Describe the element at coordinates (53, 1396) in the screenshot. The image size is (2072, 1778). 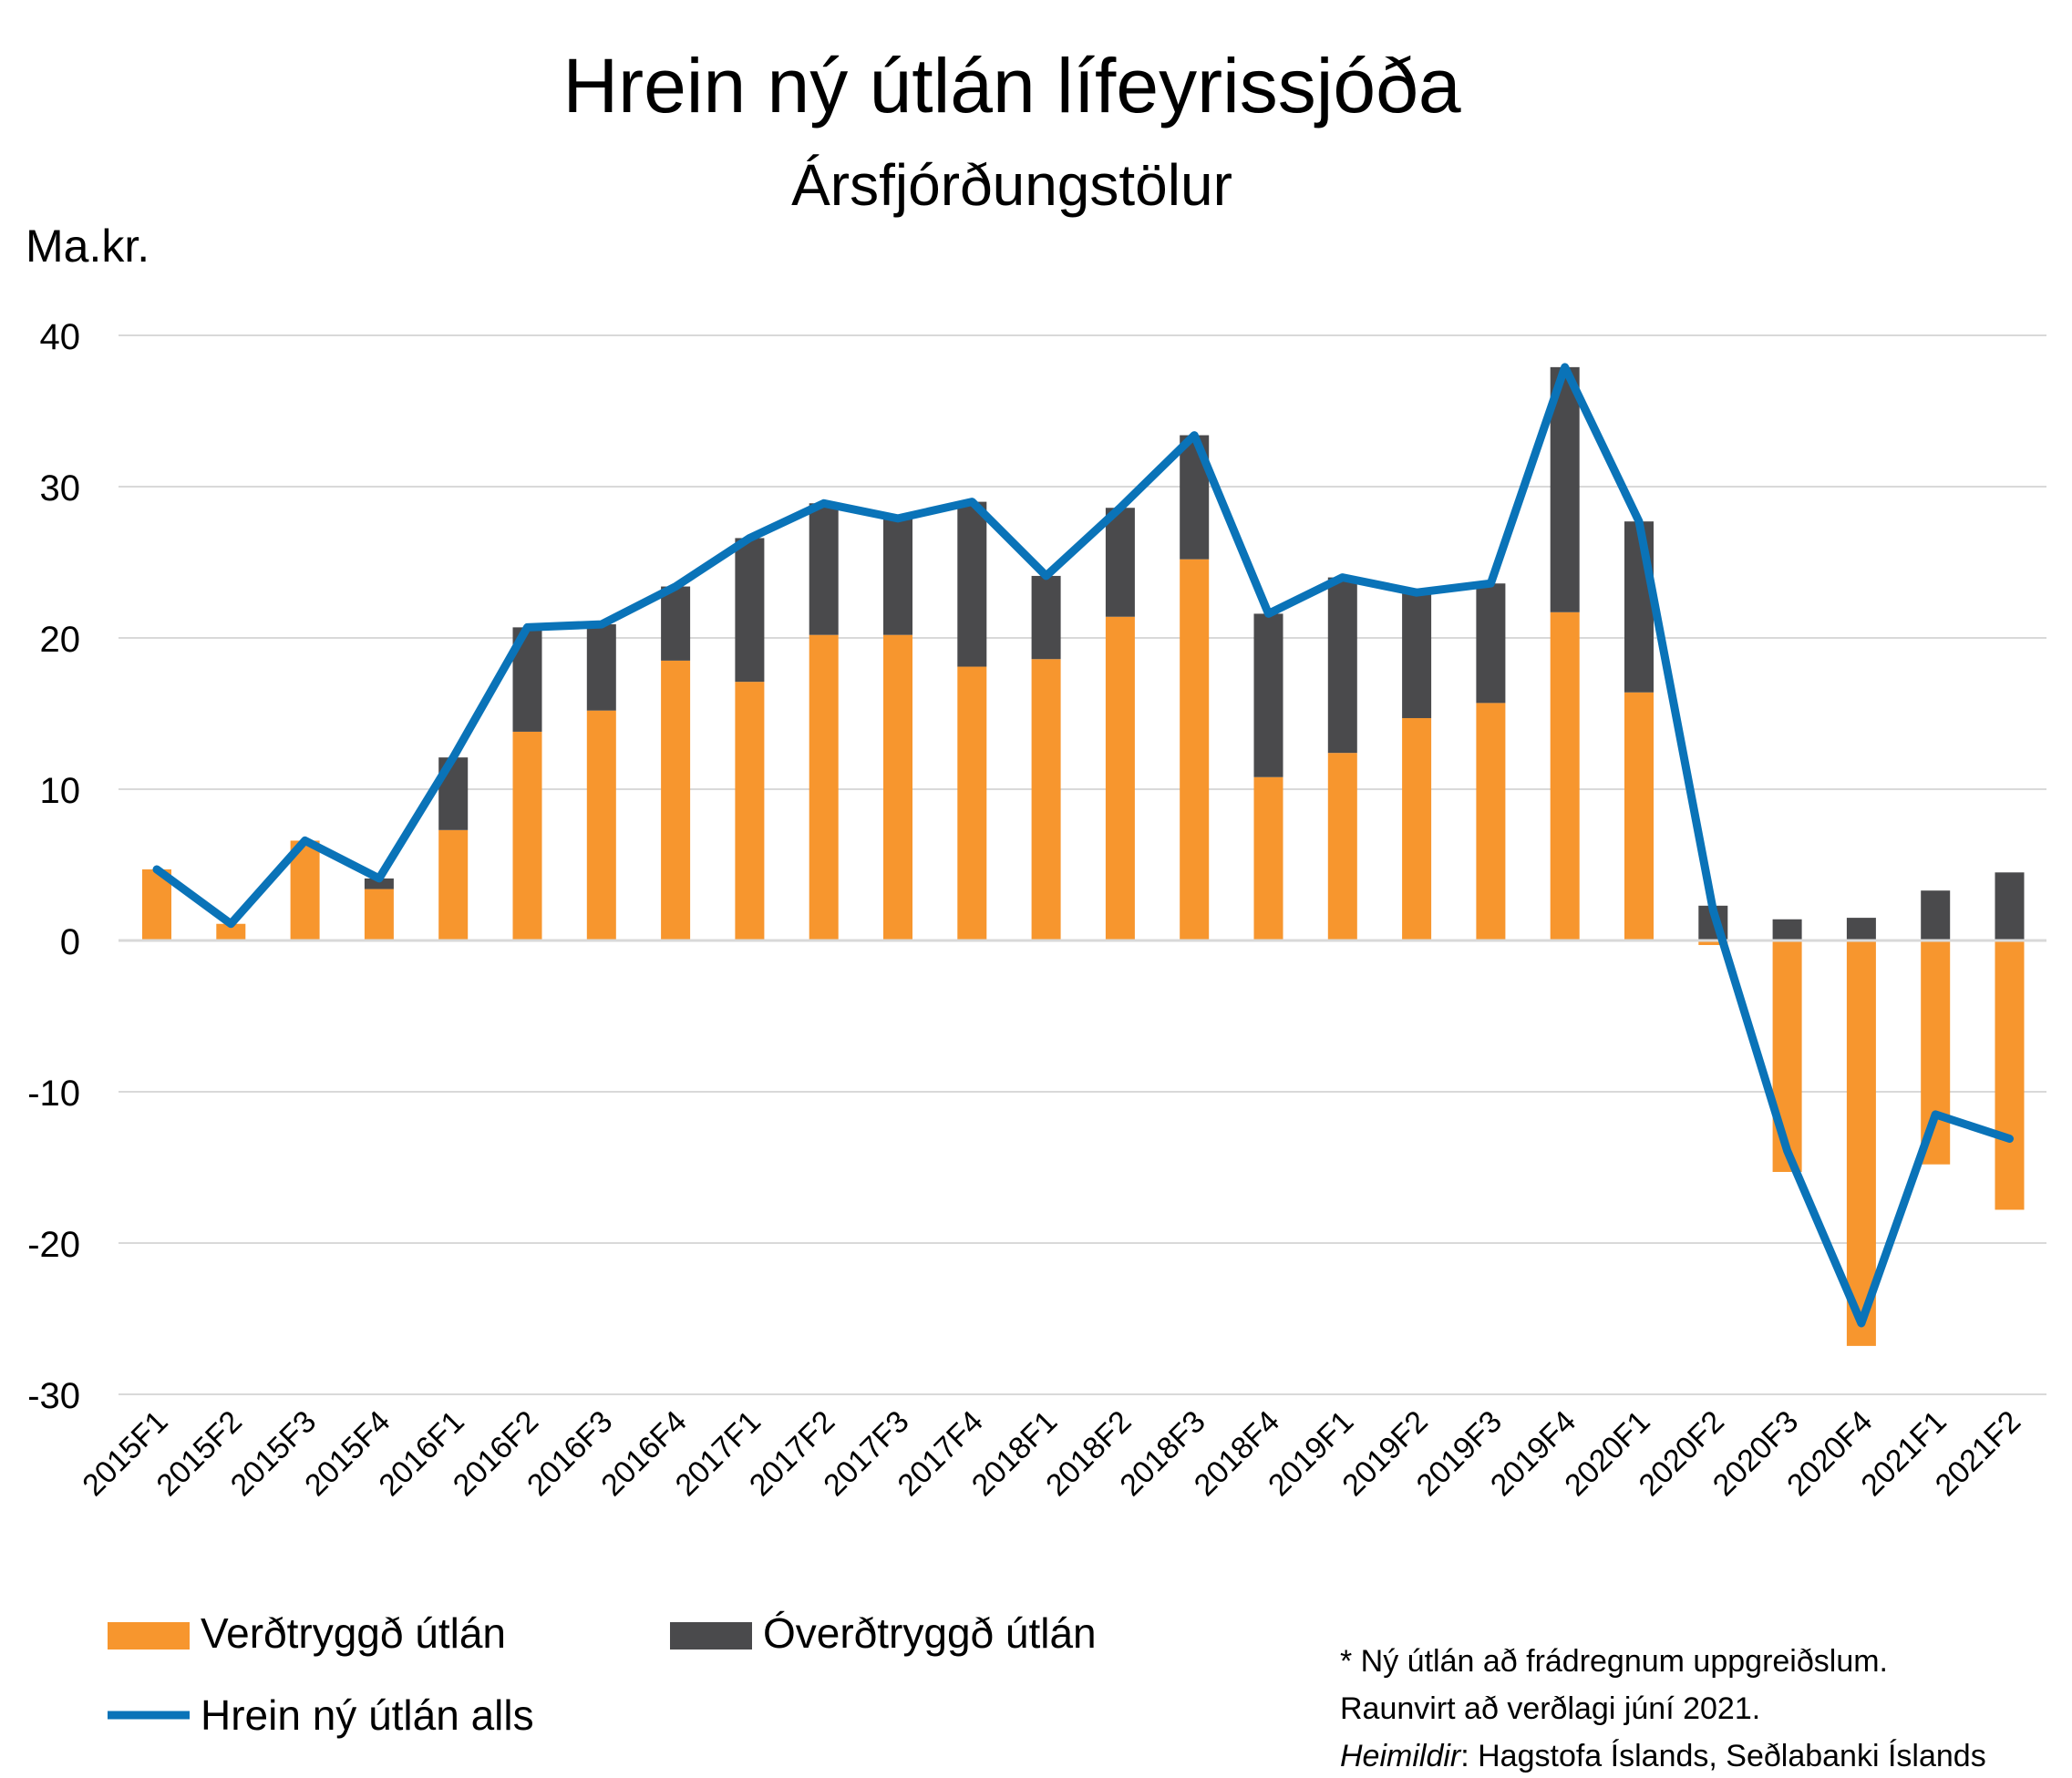
I see `y-tick-label: -30` at that location.